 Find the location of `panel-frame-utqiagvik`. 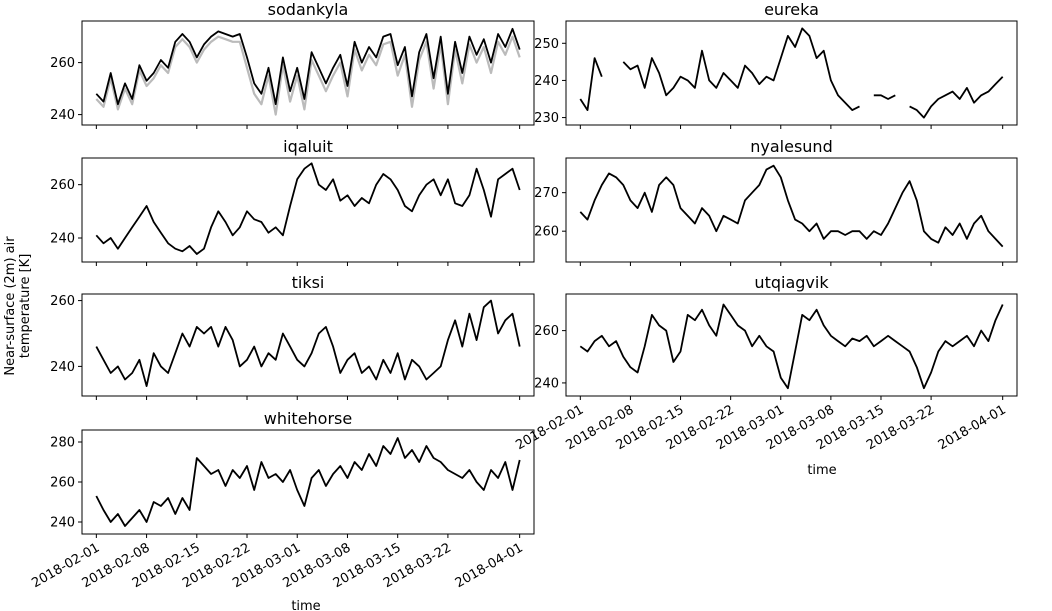

panel-frame-utqiagvik is located at coordinates (791, 345).